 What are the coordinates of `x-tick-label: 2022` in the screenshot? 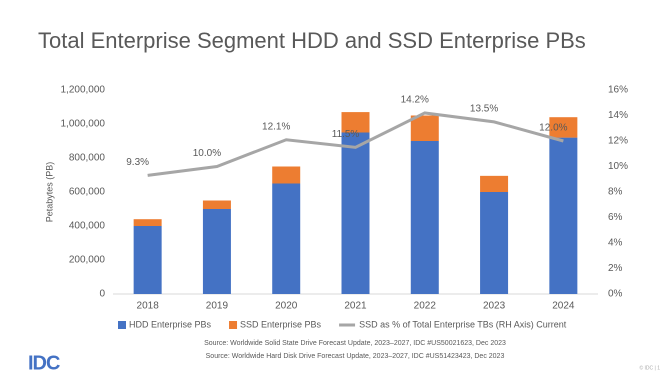 It's located at (425, 306).